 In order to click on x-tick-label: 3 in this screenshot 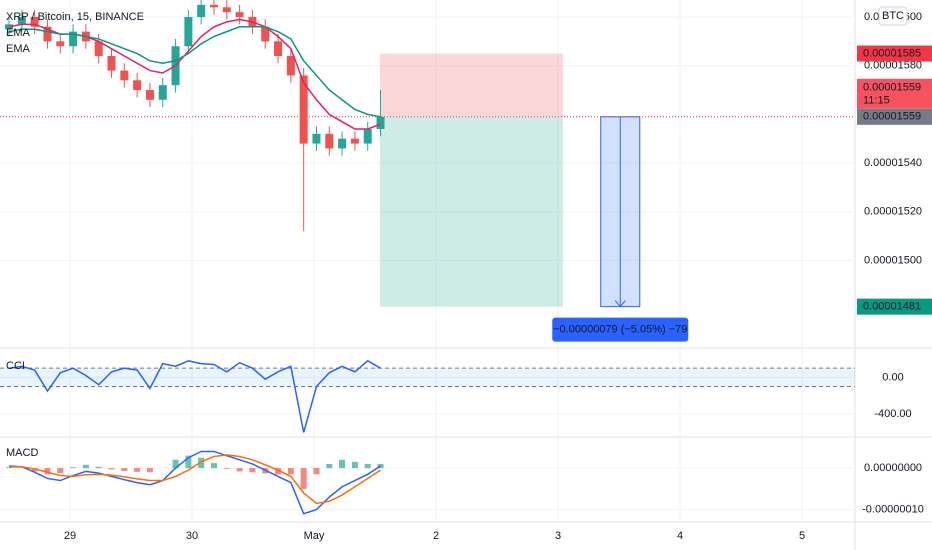, I will do `click(558, 536)`.